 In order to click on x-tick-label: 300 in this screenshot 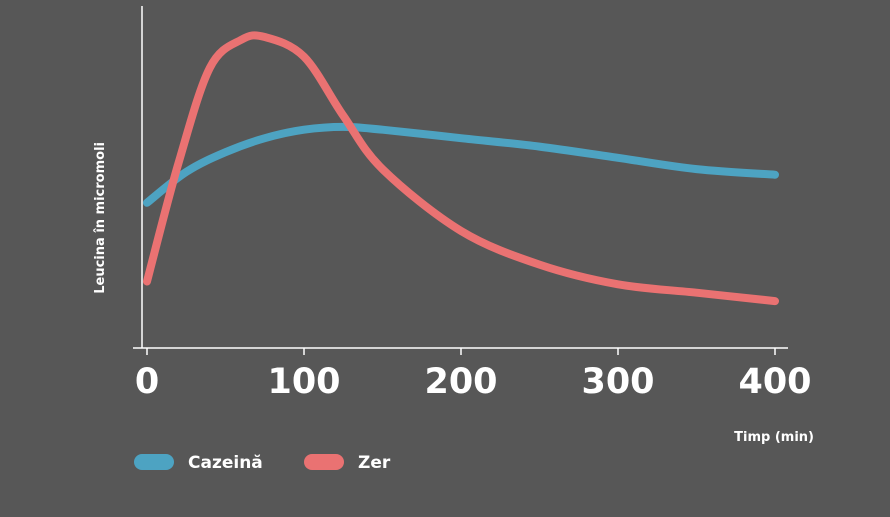, I will do `click(617, 382)`.